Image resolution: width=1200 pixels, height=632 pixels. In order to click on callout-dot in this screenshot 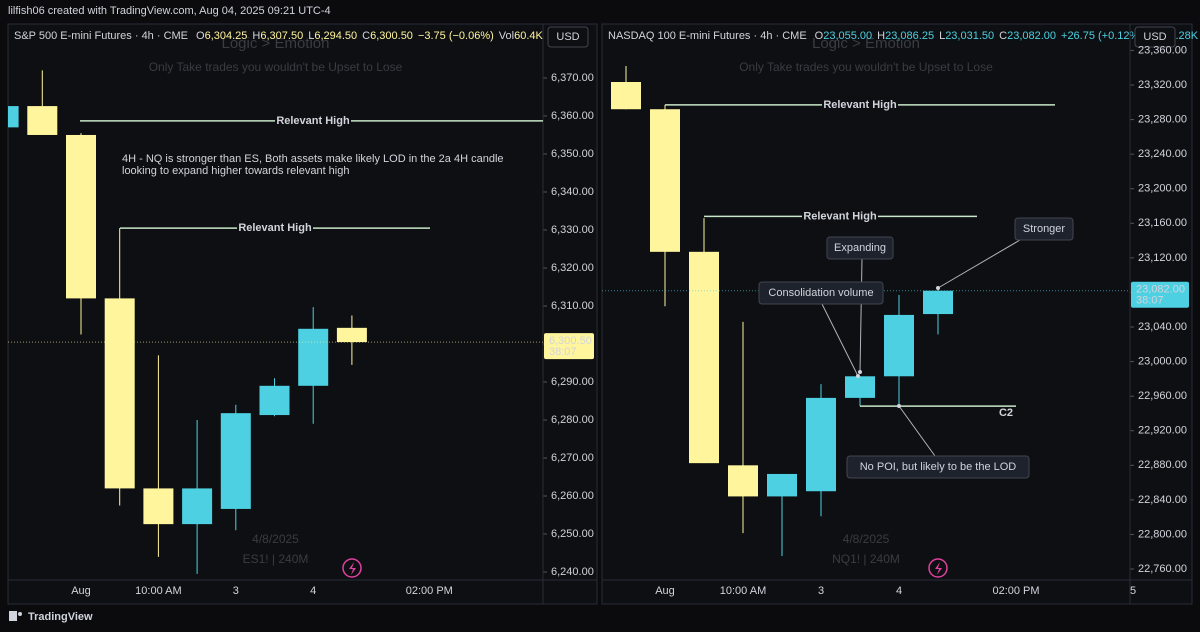, I will do `click(860, 372)`.